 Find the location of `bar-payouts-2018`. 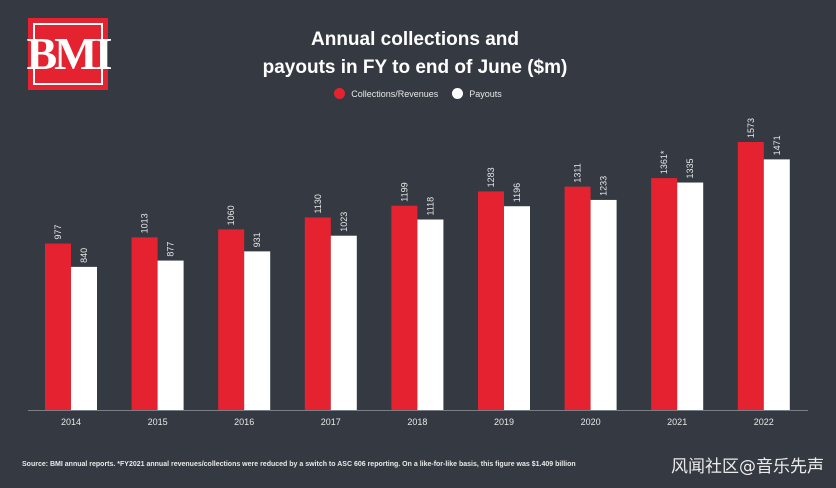

bar-payouts-2018 is located at coordinates (430, 314).